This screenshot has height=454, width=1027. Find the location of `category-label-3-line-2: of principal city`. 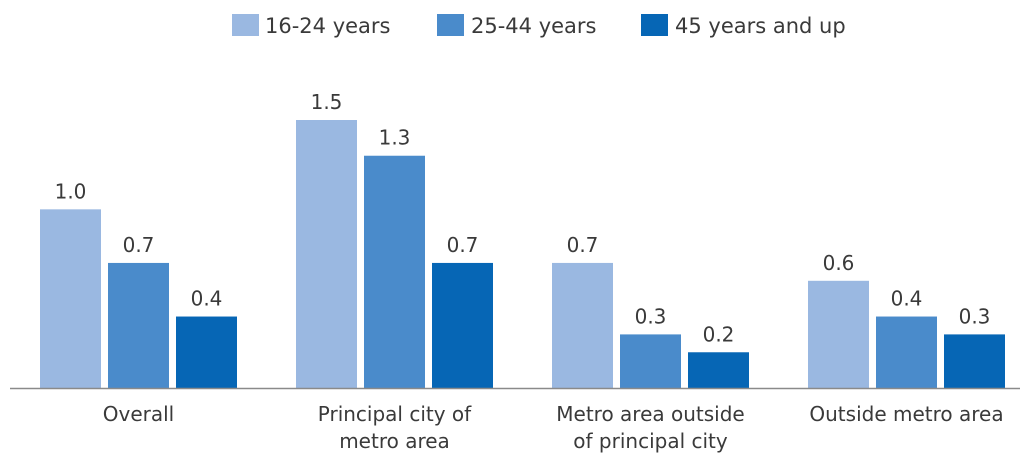

category-label-3-line-2: of principal city is located at coordinates (650, 441).